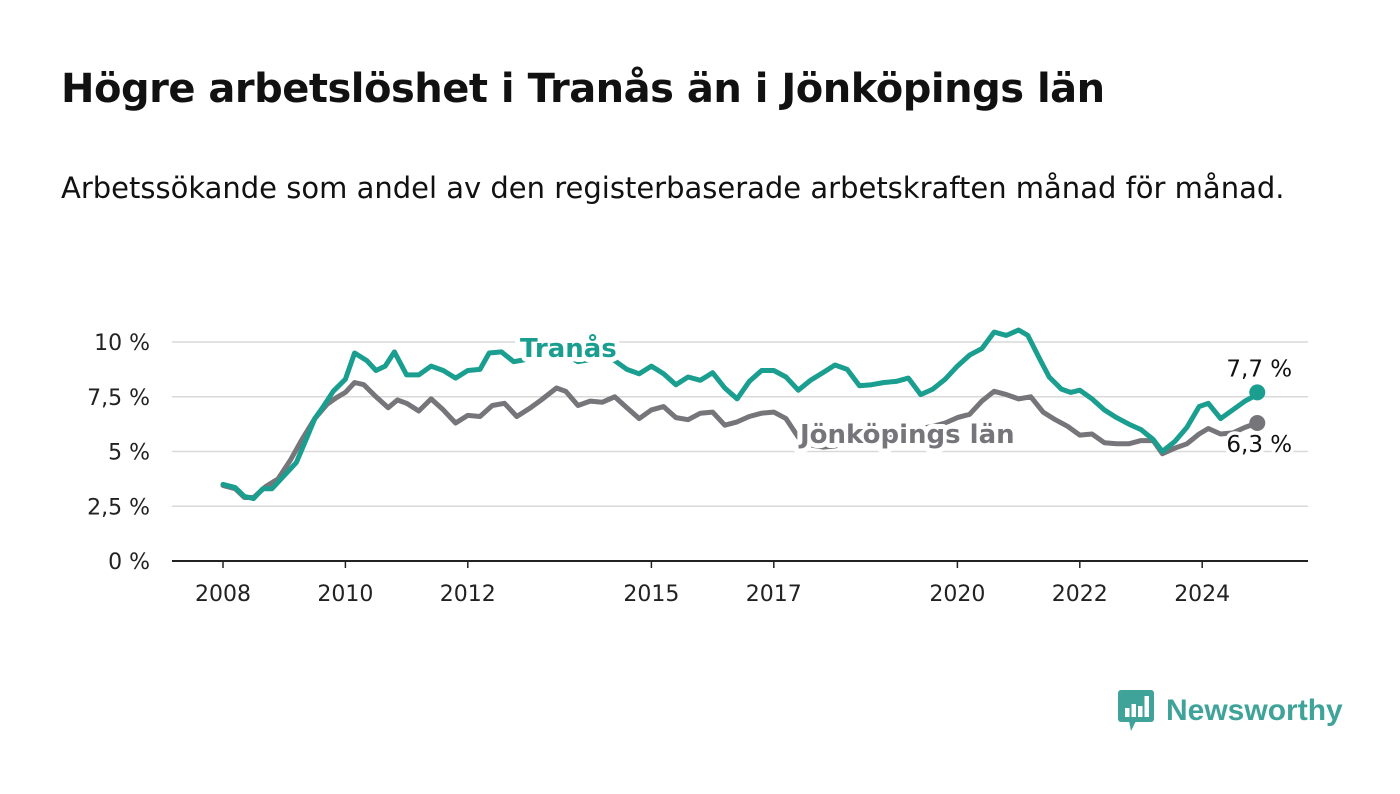 The height and width of the screenshot is (794, 1400). I want to click on x-tick-label: 2010, so click(345, 594).